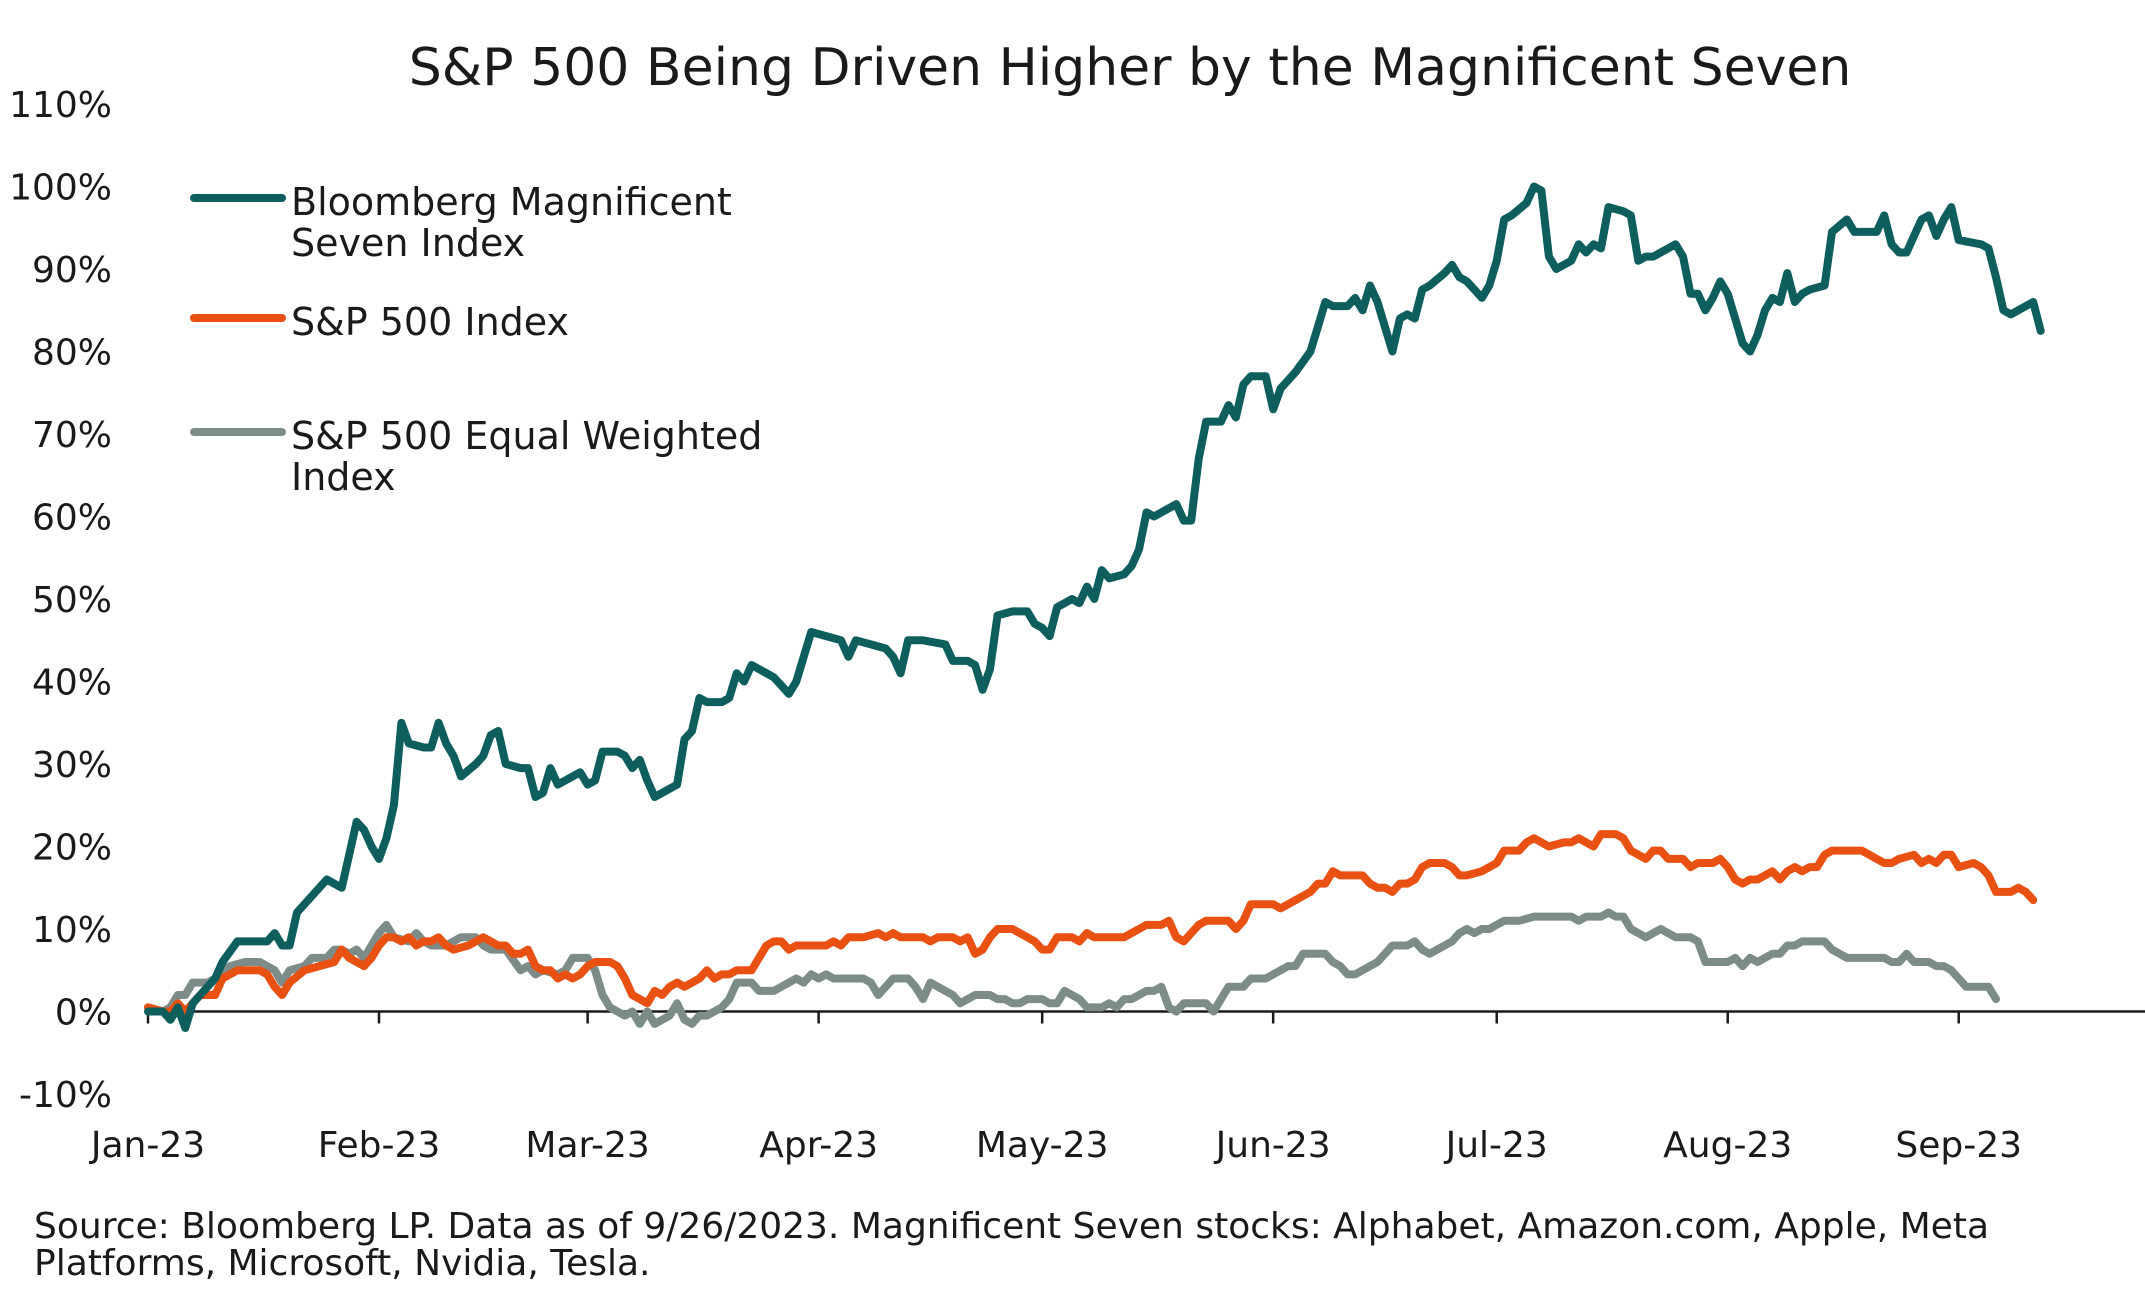  Describe the element at coordinates (147, 1145) in the screenshot. I see `x-tick-label: Jan-23` at that location.